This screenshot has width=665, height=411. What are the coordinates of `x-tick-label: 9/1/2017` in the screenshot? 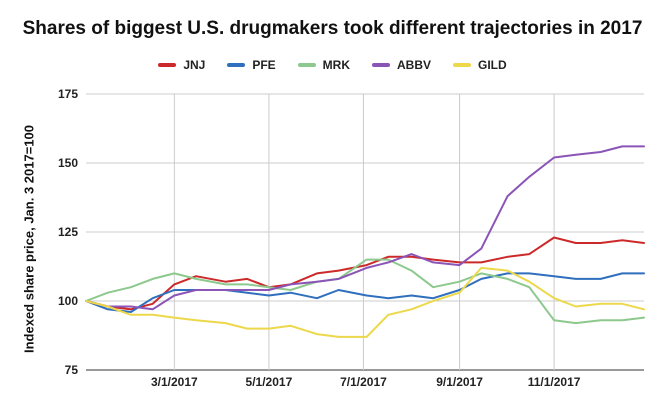 It's located at (459, 382).